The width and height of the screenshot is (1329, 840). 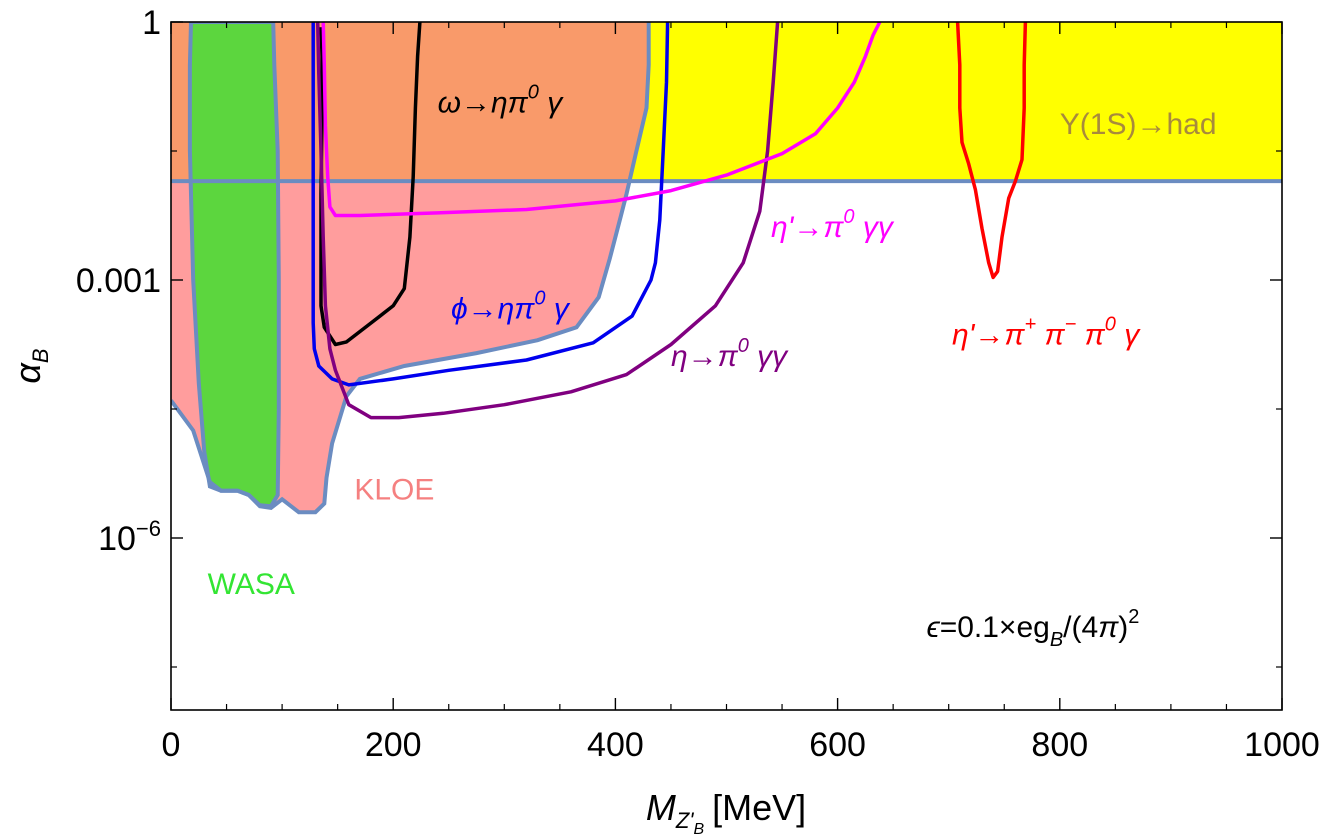 I want to click on etaprime-pipi-label: η'→π+ π− π0 γ, so click(x=1046, y=333).